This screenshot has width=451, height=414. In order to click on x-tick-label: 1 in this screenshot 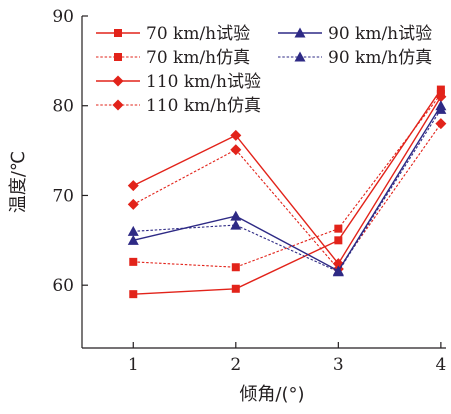, I will do `click(133, 365)`.